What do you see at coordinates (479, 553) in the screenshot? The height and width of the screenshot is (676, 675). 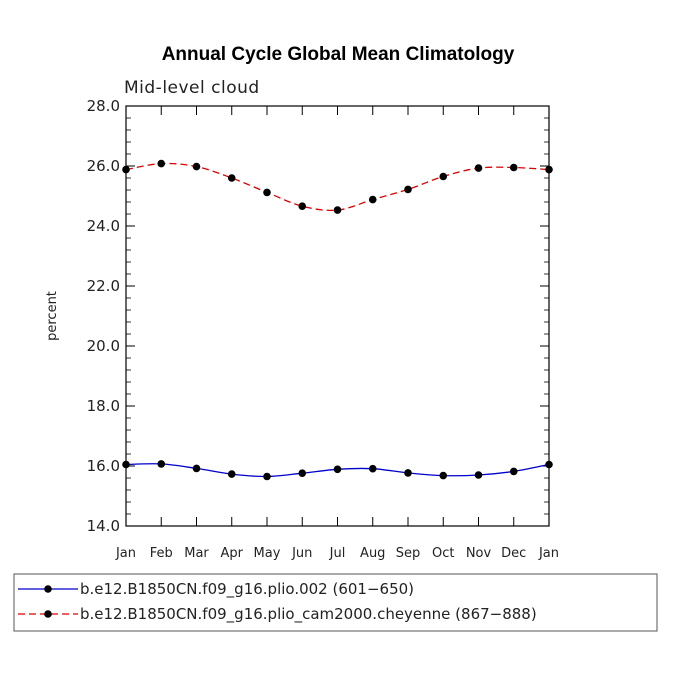 I see `x-tick-label: Nov` at bounding box center [479, 553].